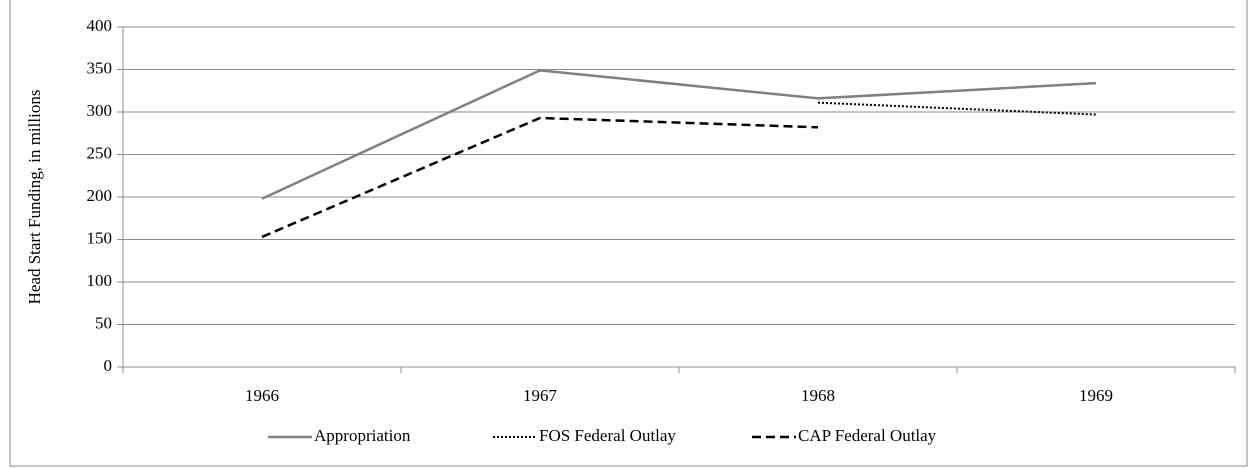 The image size is (1250, 468). I want to click on x-tick-label: 1967, so click(540, 395).